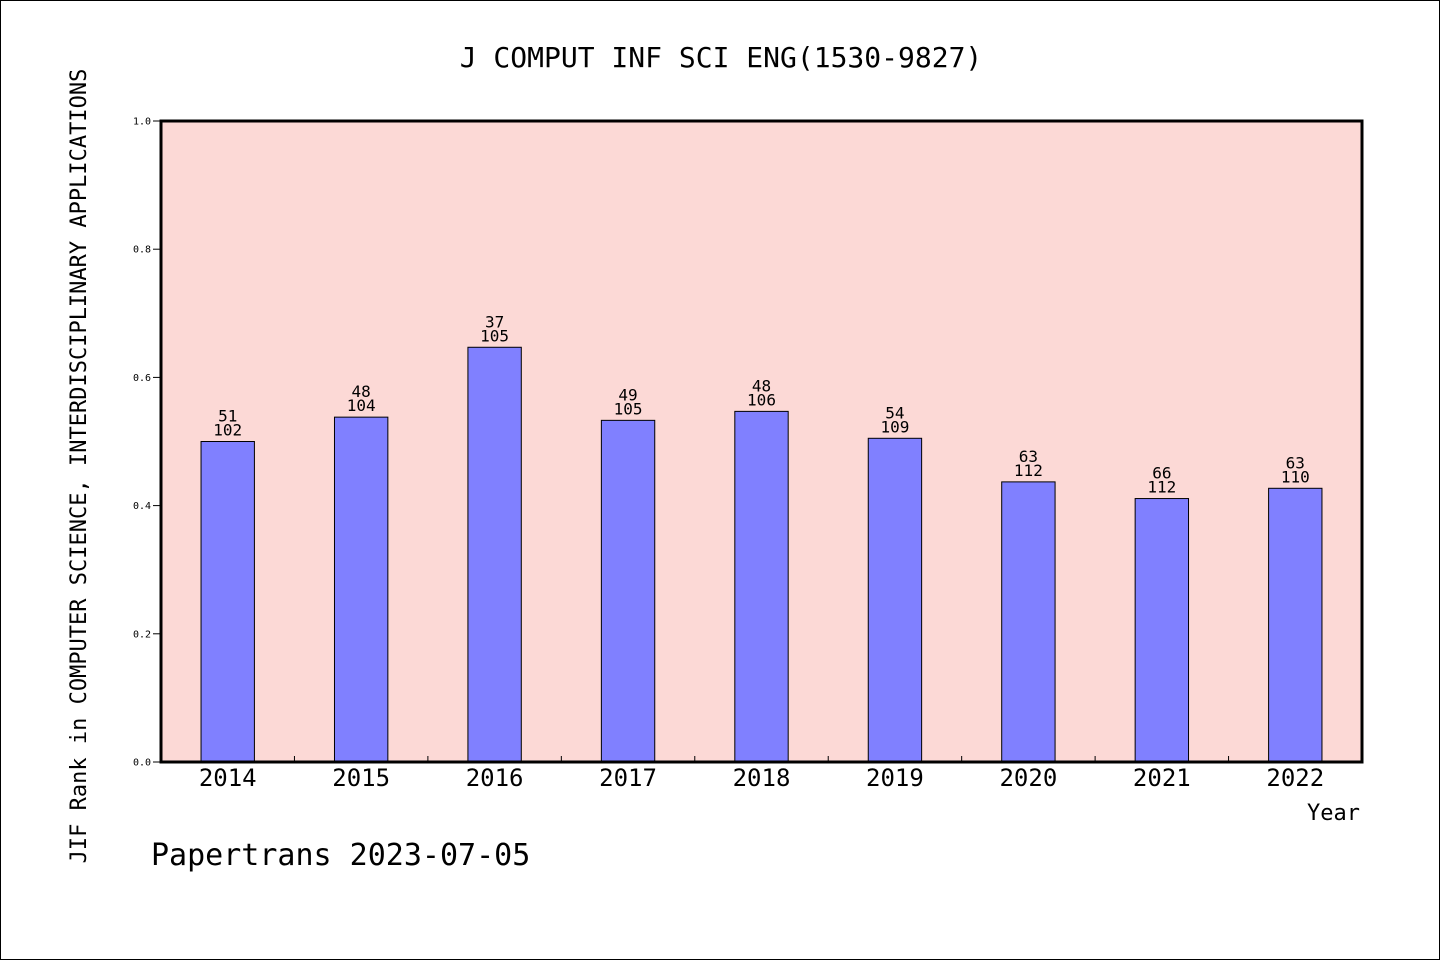 Image resolution: width=1440 pixels, height=961 pixels. I want to click on rank-label: 66, so click(1161, 473).